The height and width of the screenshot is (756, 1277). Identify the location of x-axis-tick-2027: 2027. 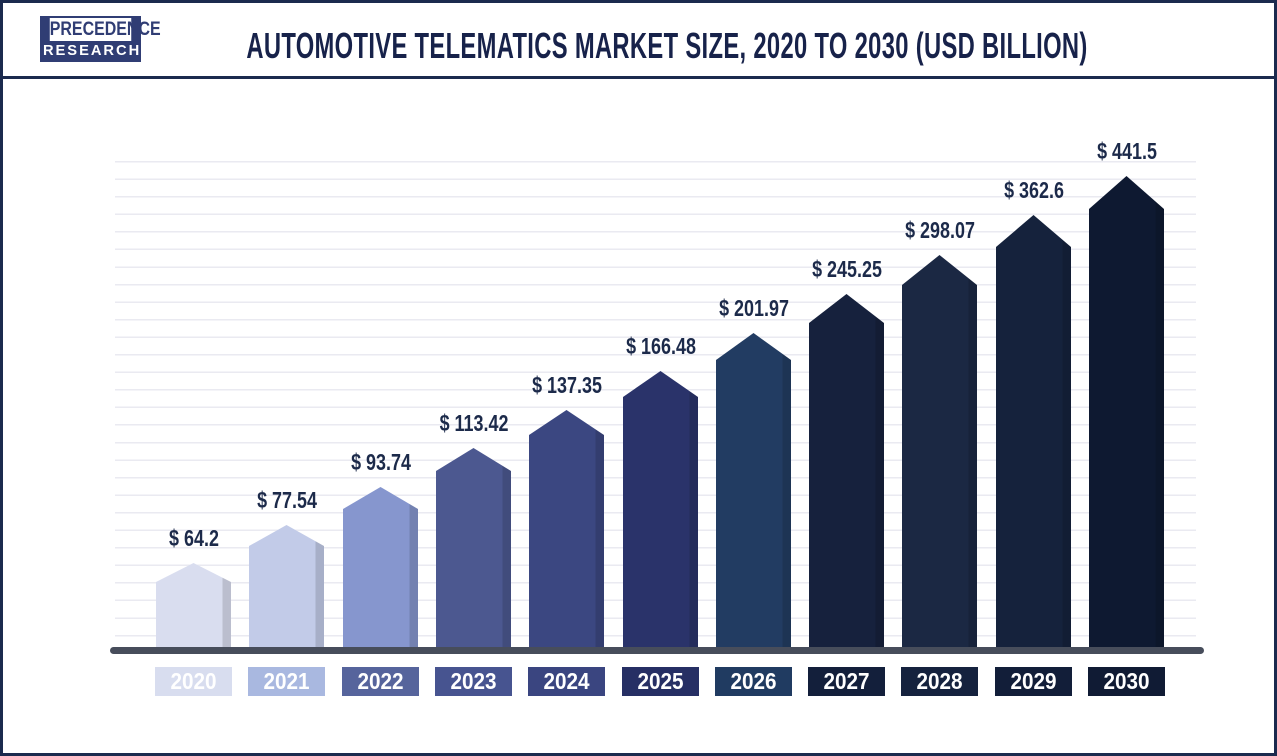
(846, 681).